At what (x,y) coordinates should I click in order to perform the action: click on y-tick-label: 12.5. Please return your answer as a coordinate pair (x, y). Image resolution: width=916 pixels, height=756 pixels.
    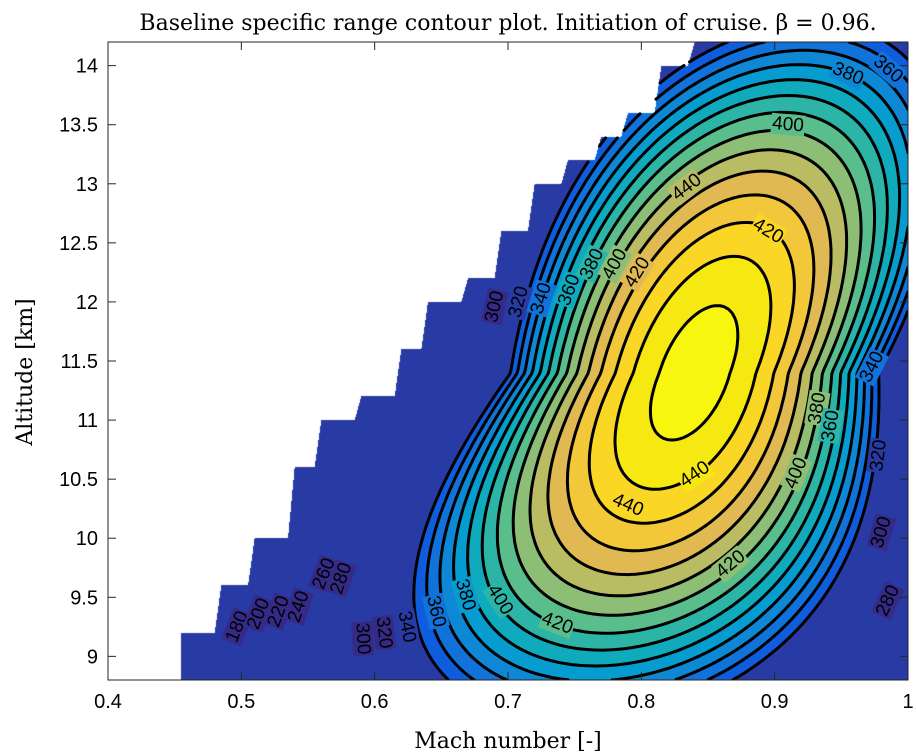
    Looking at the image, I should click on (78, 244).